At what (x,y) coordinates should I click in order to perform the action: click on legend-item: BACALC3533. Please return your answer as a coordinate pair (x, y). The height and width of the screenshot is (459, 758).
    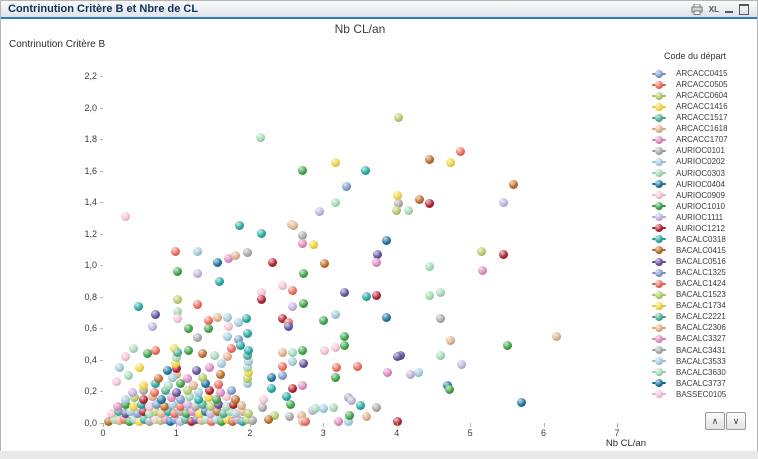
    Looking at the image, I should click on (701, 361).